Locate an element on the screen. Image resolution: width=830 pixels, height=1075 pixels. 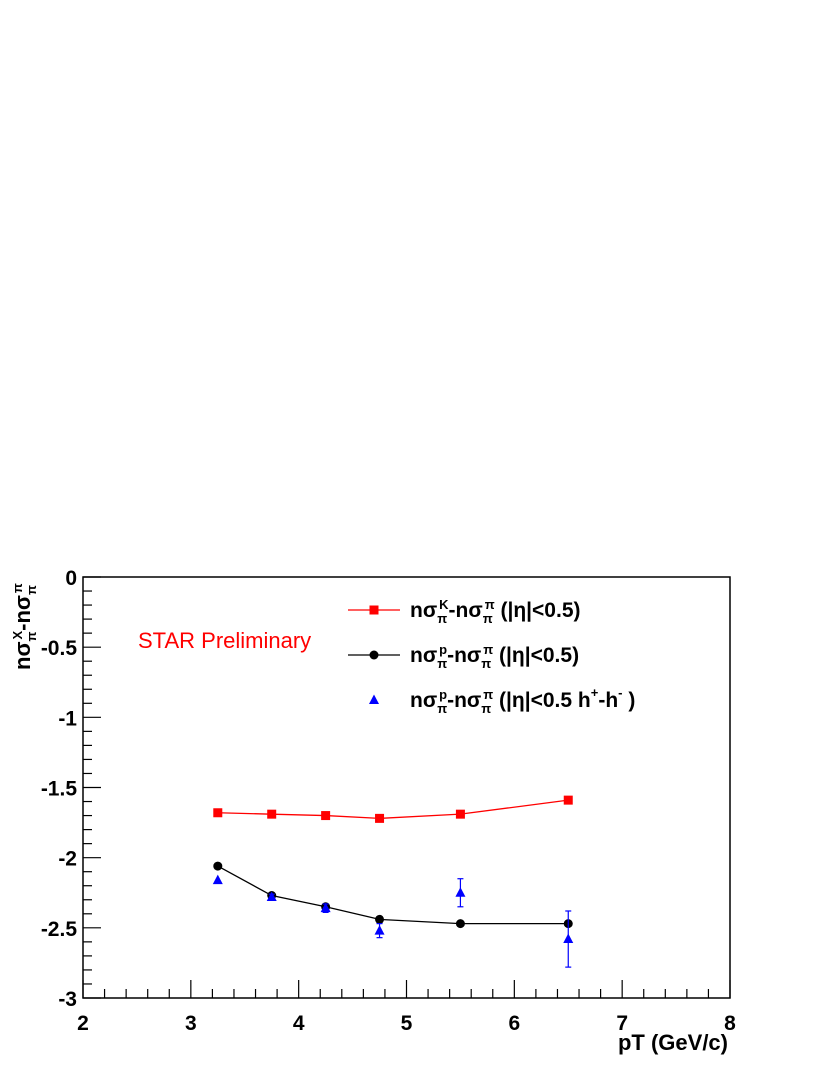
legend-label: nσπp-nσππ (|η|<0.5 h+-h- ) is located at coordinates (522, 700).